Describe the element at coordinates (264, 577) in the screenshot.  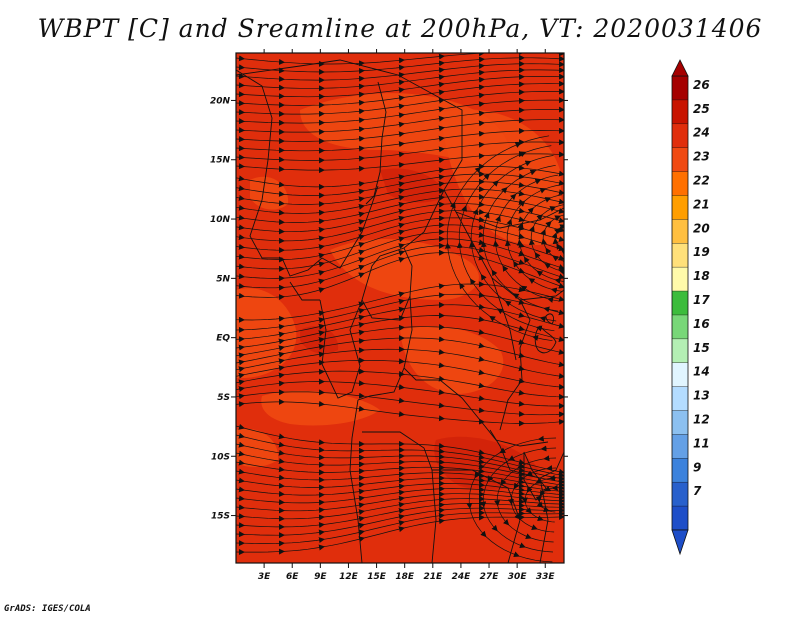
I see `lon-tick-label: 3E` at that location.